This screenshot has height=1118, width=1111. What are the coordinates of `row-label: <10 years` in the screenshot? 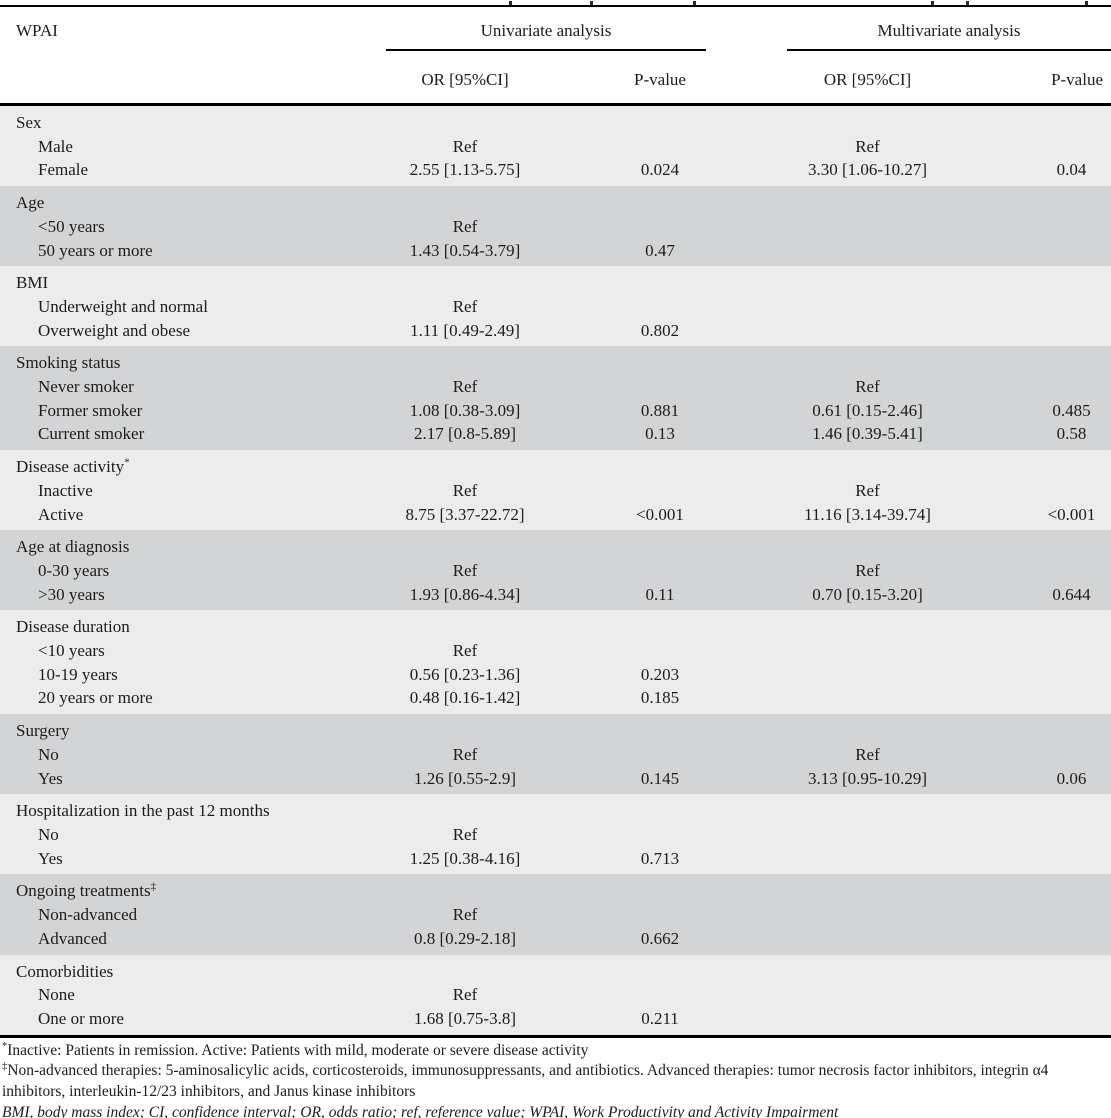 It's located at (71, 651).